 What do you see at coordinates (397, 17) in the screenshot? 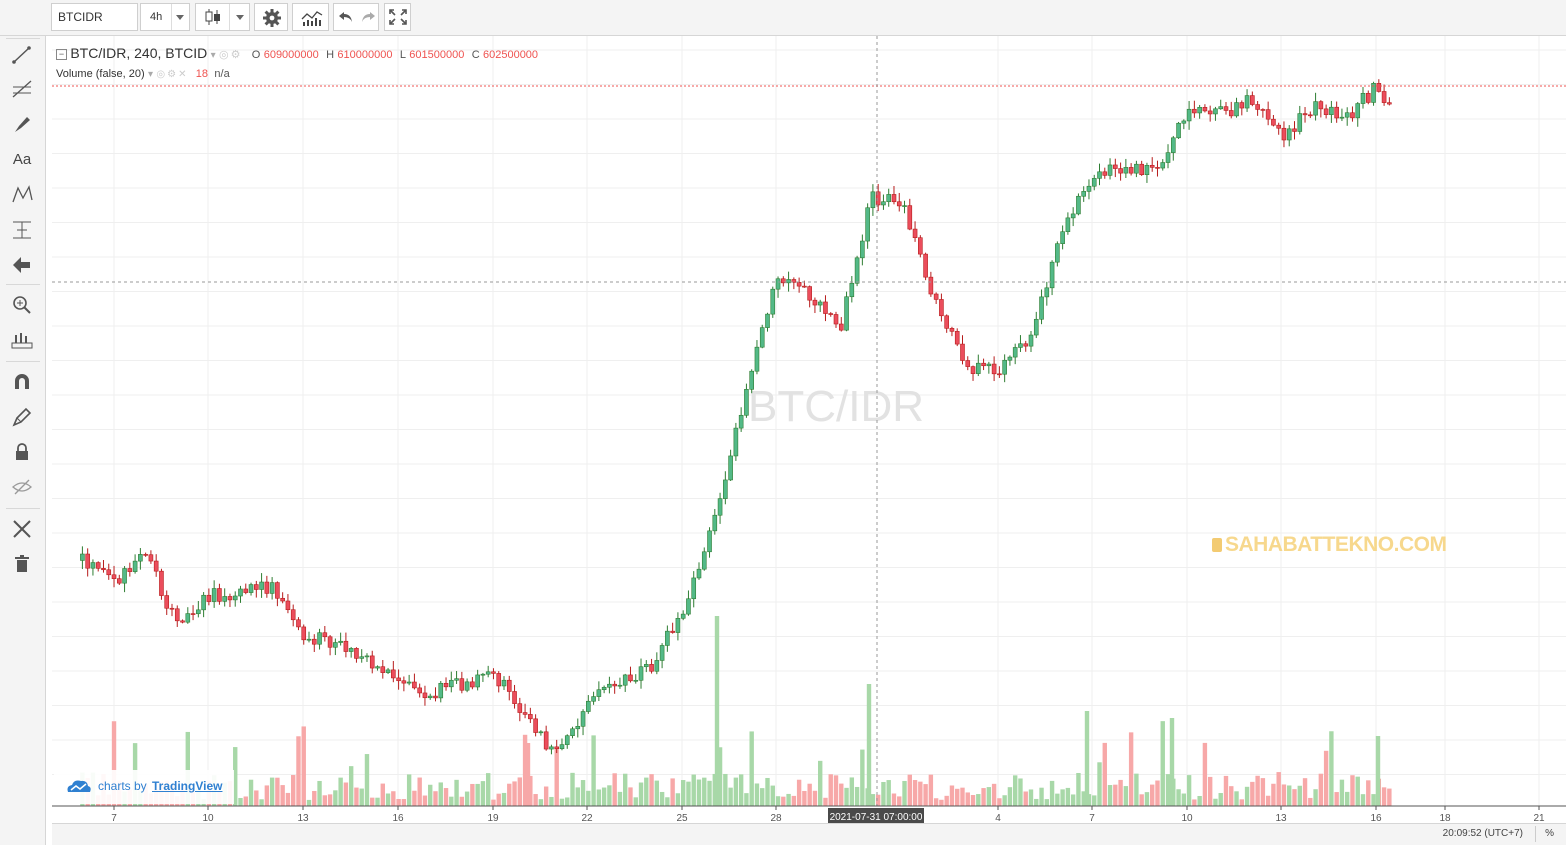
I see `fullscreen-button` at bounding box center [397, 17].